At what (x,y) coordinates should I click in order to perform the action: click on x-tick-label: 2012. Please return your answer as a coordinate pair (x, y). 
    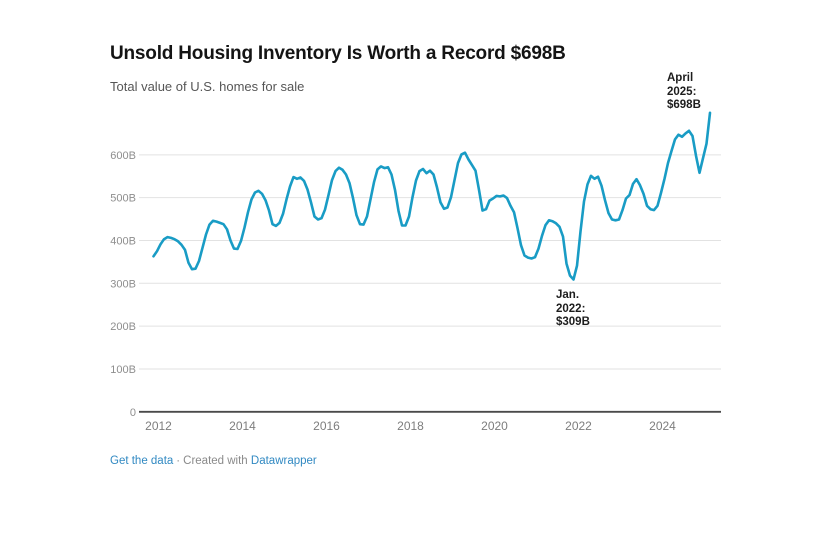
    Looking at the image, I should click on (158, 426).